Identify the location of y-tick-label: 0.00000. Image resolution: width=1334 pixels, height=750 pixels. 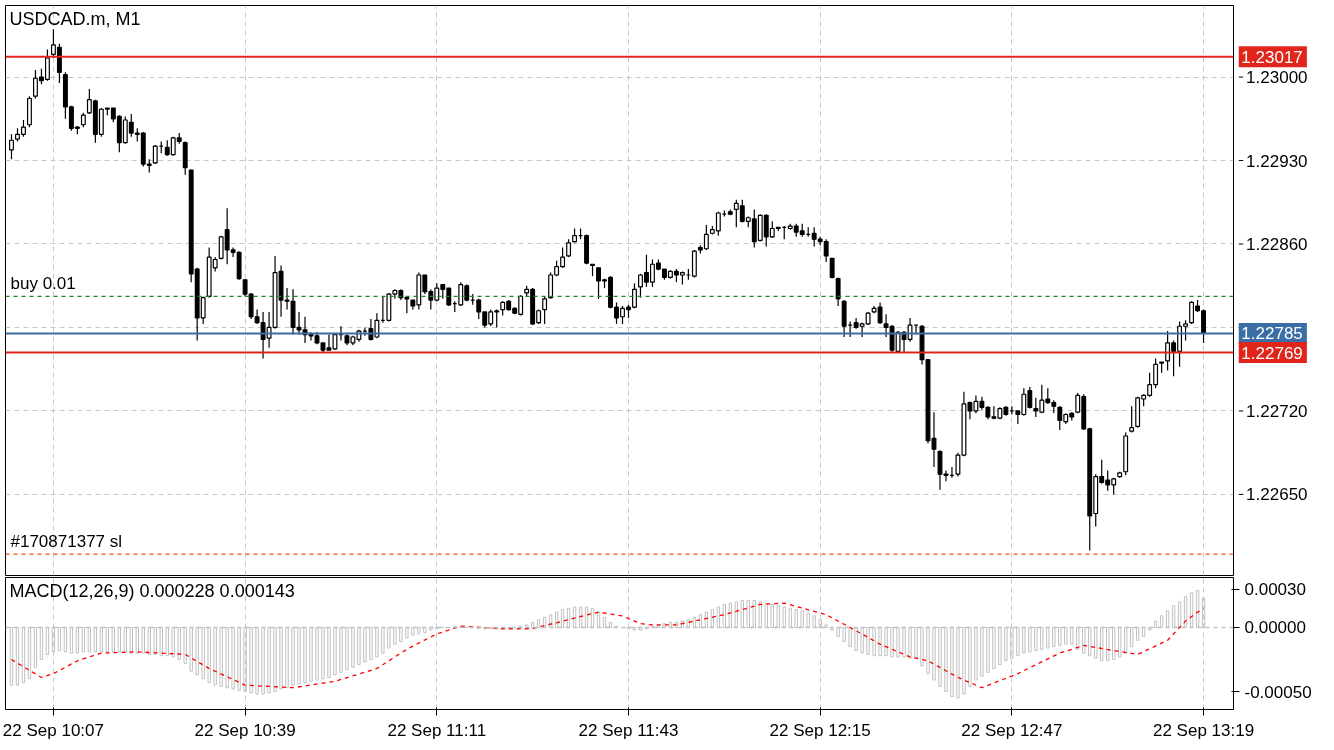
(1275, 628).